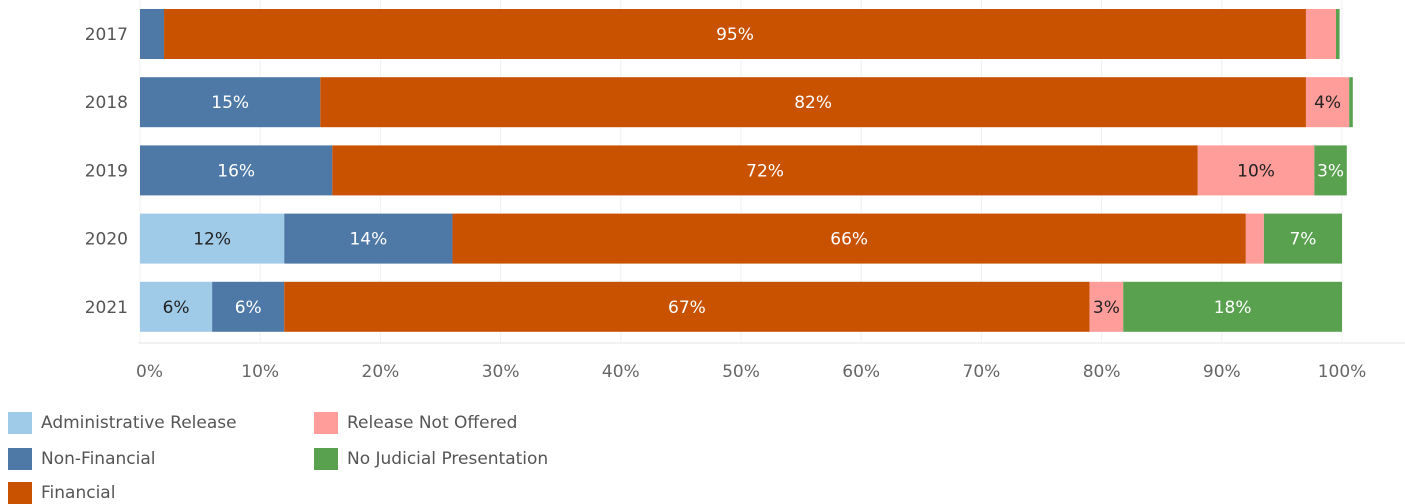 This screenshot has width=1405, height=504. Describe the element at coordinates (621, 372) in the screenshot. I see `x-tick-label: 40%` at that location.